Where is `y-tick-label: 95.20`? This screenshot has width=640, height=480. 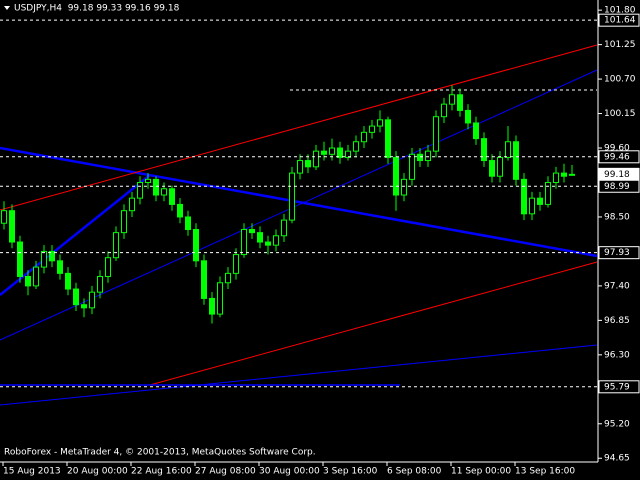
y-tick-label: 95.20 is located at coordinates (617, 424).